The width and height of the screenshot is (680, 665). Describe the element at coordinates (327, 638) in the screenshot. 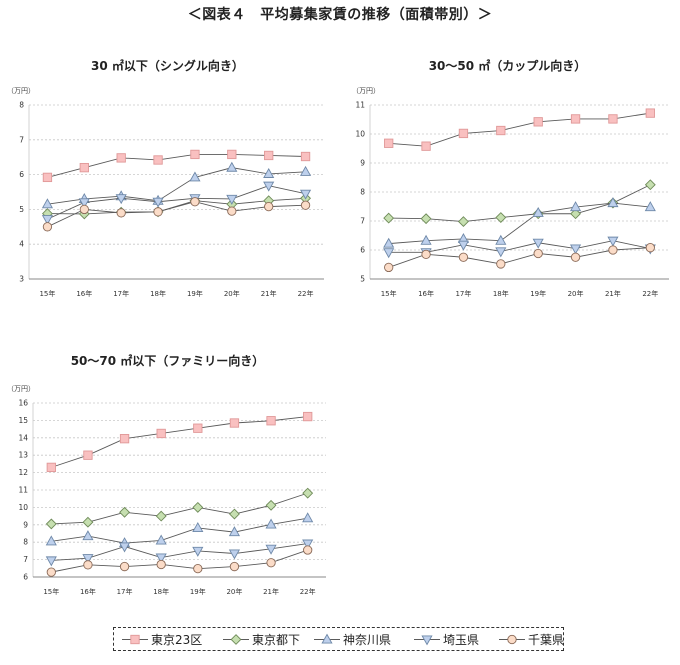

I see `legend-marker-kanagawa` at that location.